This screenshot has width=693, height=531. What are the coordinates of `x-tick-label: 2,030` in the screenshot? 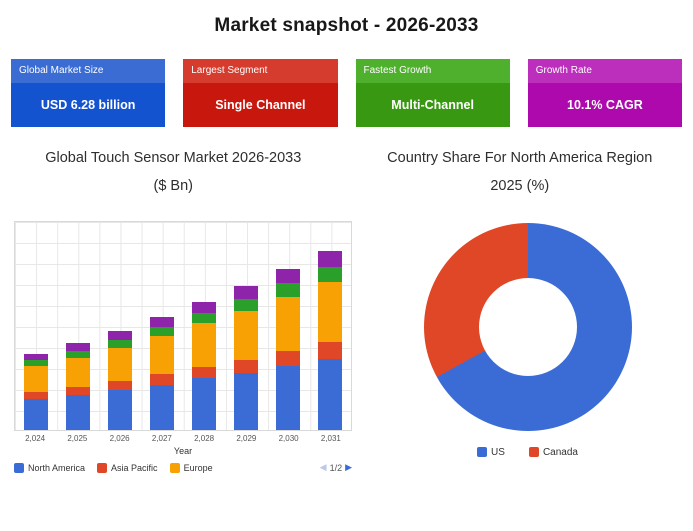 It's located at (288, 438).